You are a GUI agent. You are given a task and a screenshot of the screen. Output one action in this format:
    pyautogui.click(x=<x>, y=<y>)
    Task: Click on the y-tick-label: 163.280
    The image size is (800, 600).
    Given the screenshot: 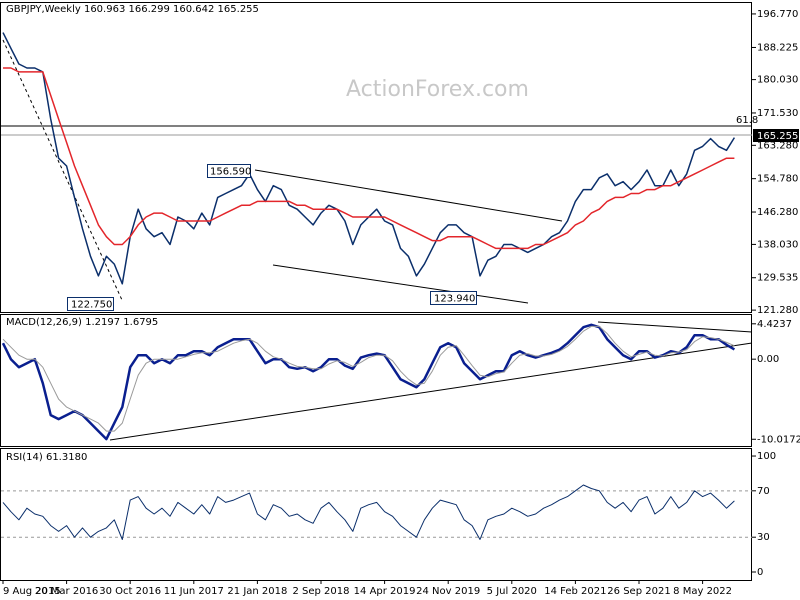 What is the action you would take?
    pyautogui.click(x=777, y=145)
    